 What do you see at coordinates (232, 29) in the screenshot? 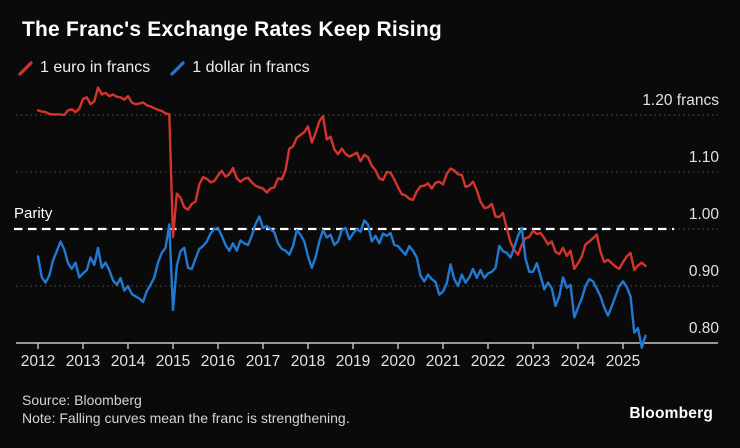
I see `chart-title: The Franc's Exchange Rates Keep Rising` at bounding box center [232, 29].